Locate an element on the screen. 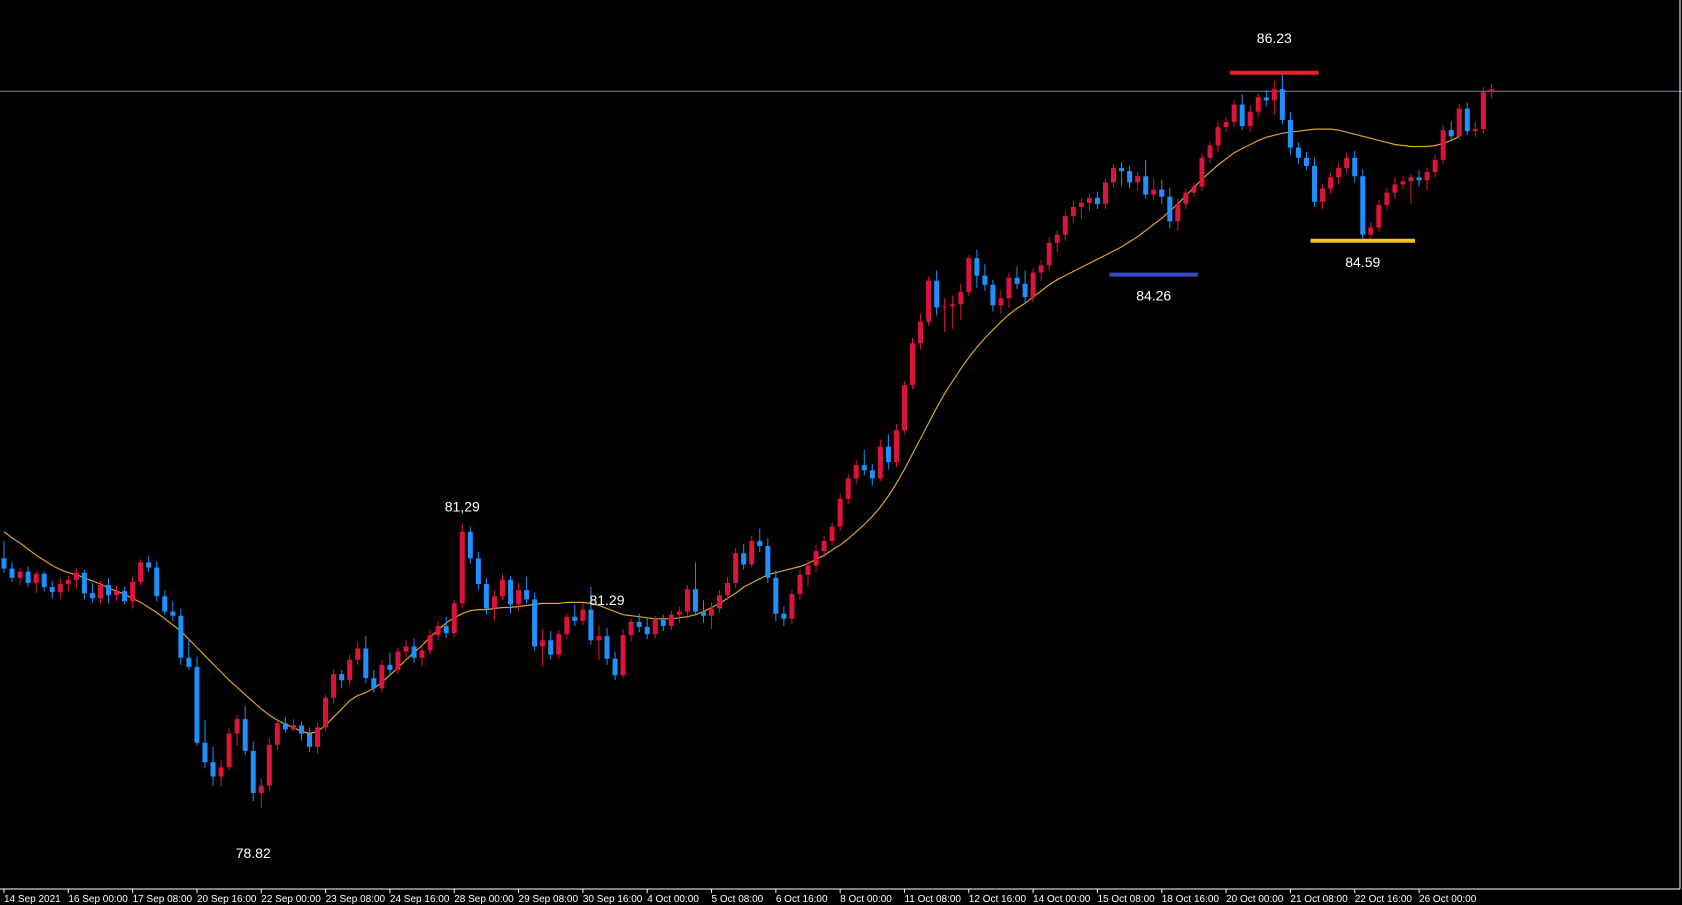 This screenshot has width=1682, height=905. price-annotation-label: 78.82 is located at coordinates (253, 853).